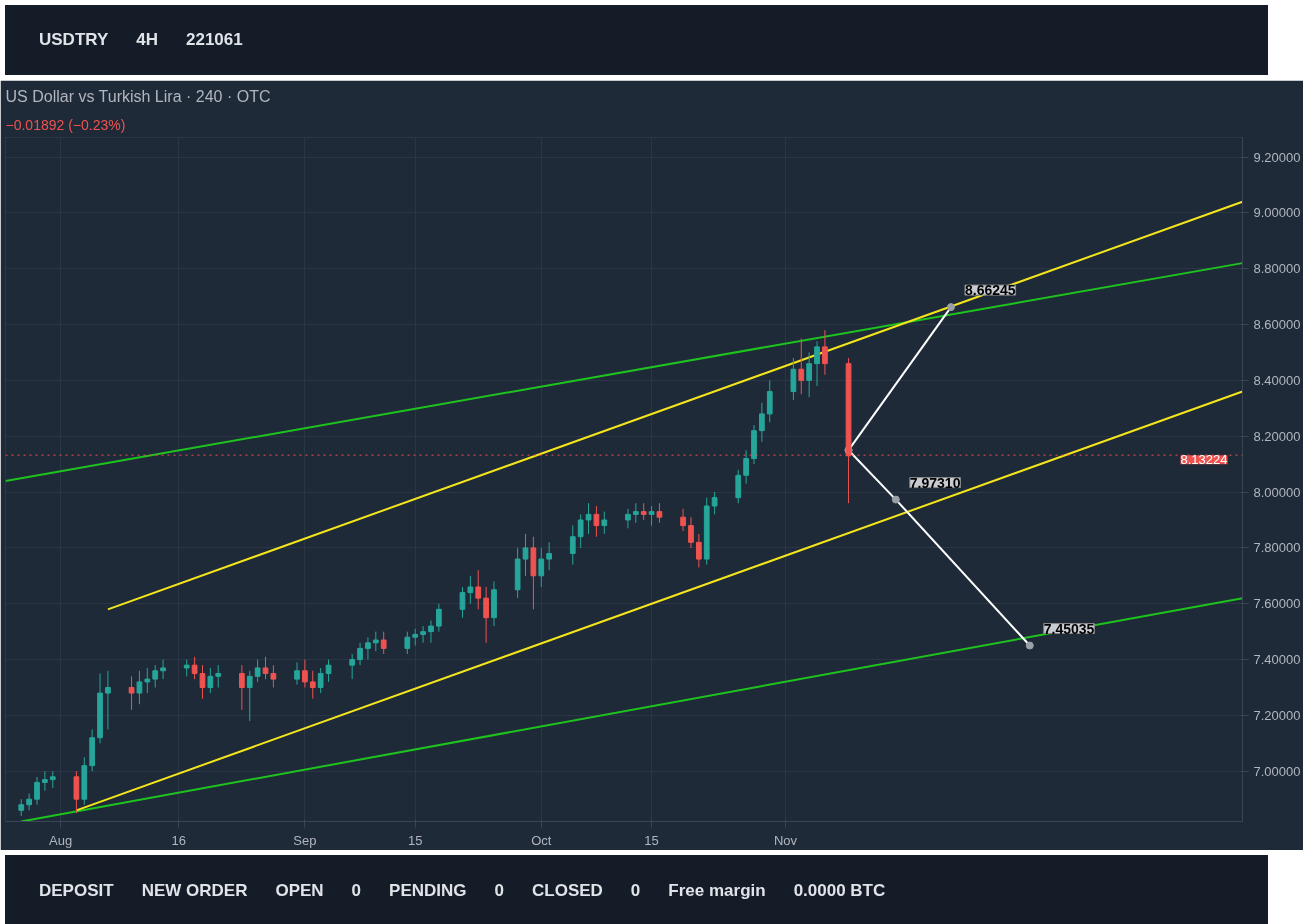  What do you see at coordinates (567, 890) in the screenshot?
I see `text: CLOSED` at bounding box center [567, 890].